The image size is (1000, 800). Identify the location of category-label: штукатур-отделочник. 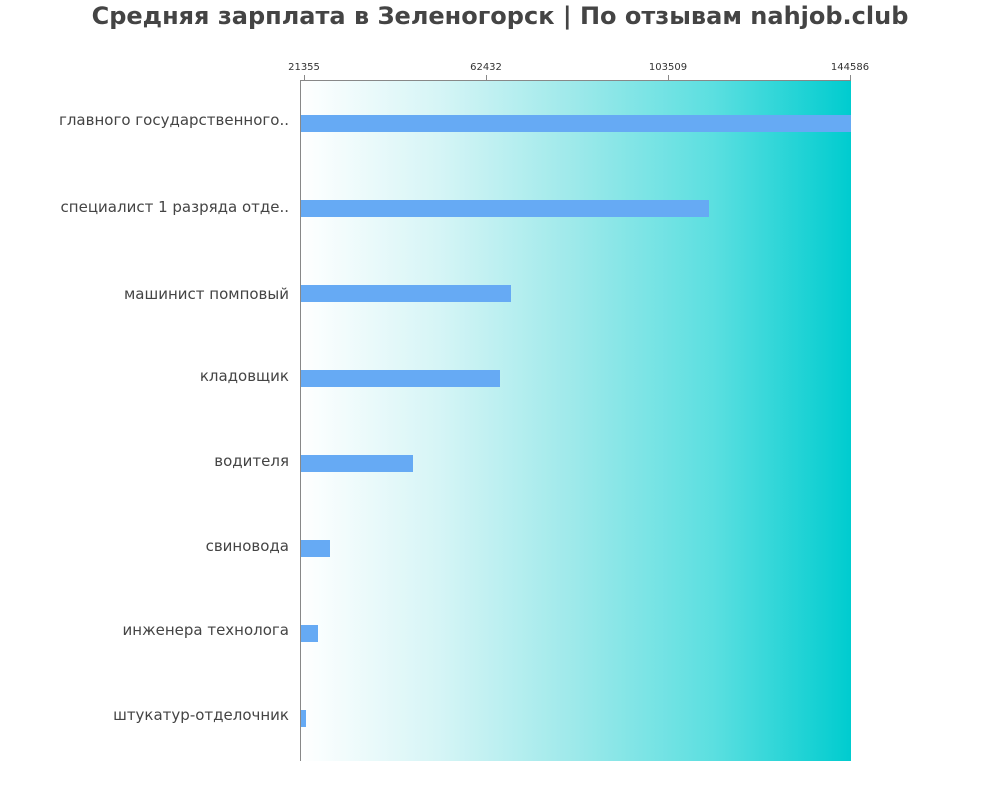
(201, 715).